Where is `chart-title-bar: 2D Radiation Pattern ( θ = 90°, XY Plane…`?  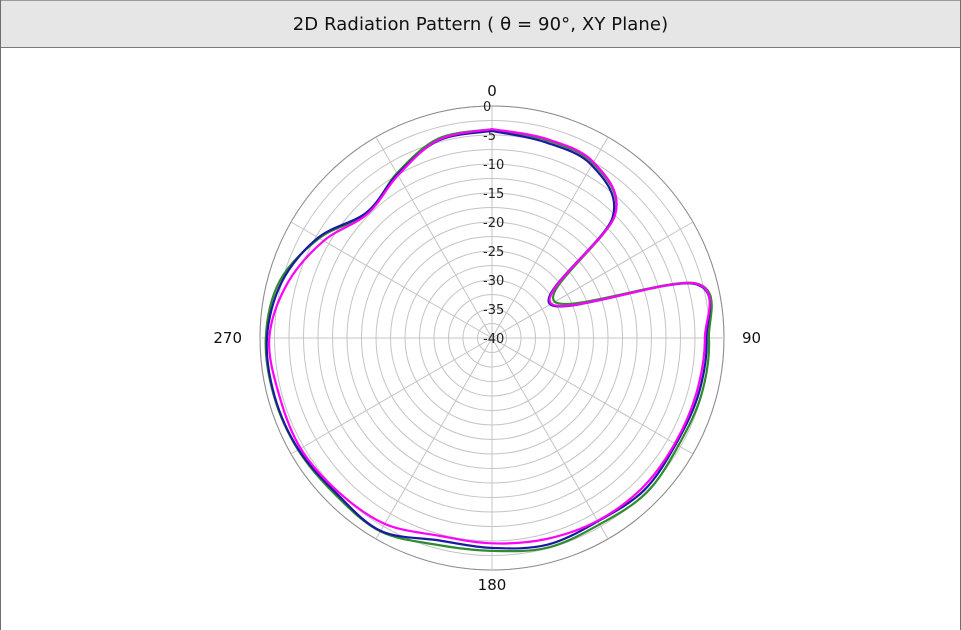
chart-title-bar: 2D Radiation Pattern ( θ = 90°, XY Plane… is located at coordinates (480, 24).